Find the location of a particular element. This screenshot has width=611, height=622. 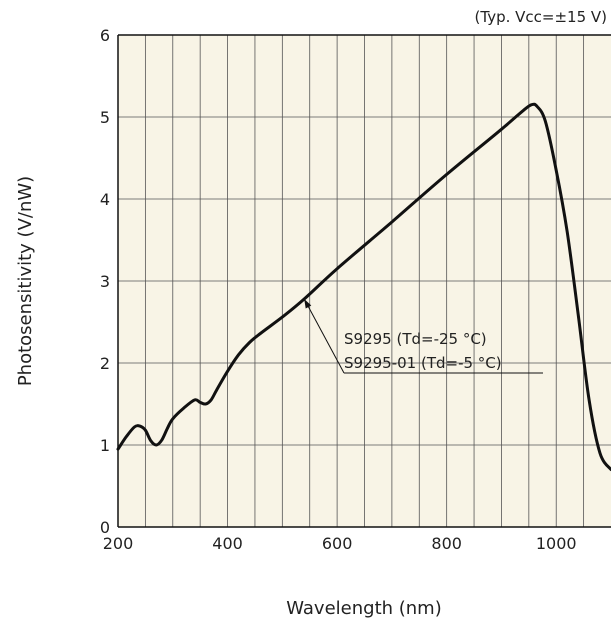

annotation-line-1: S9295 (Td=-25 °C) is located at coordinates (415, 339).